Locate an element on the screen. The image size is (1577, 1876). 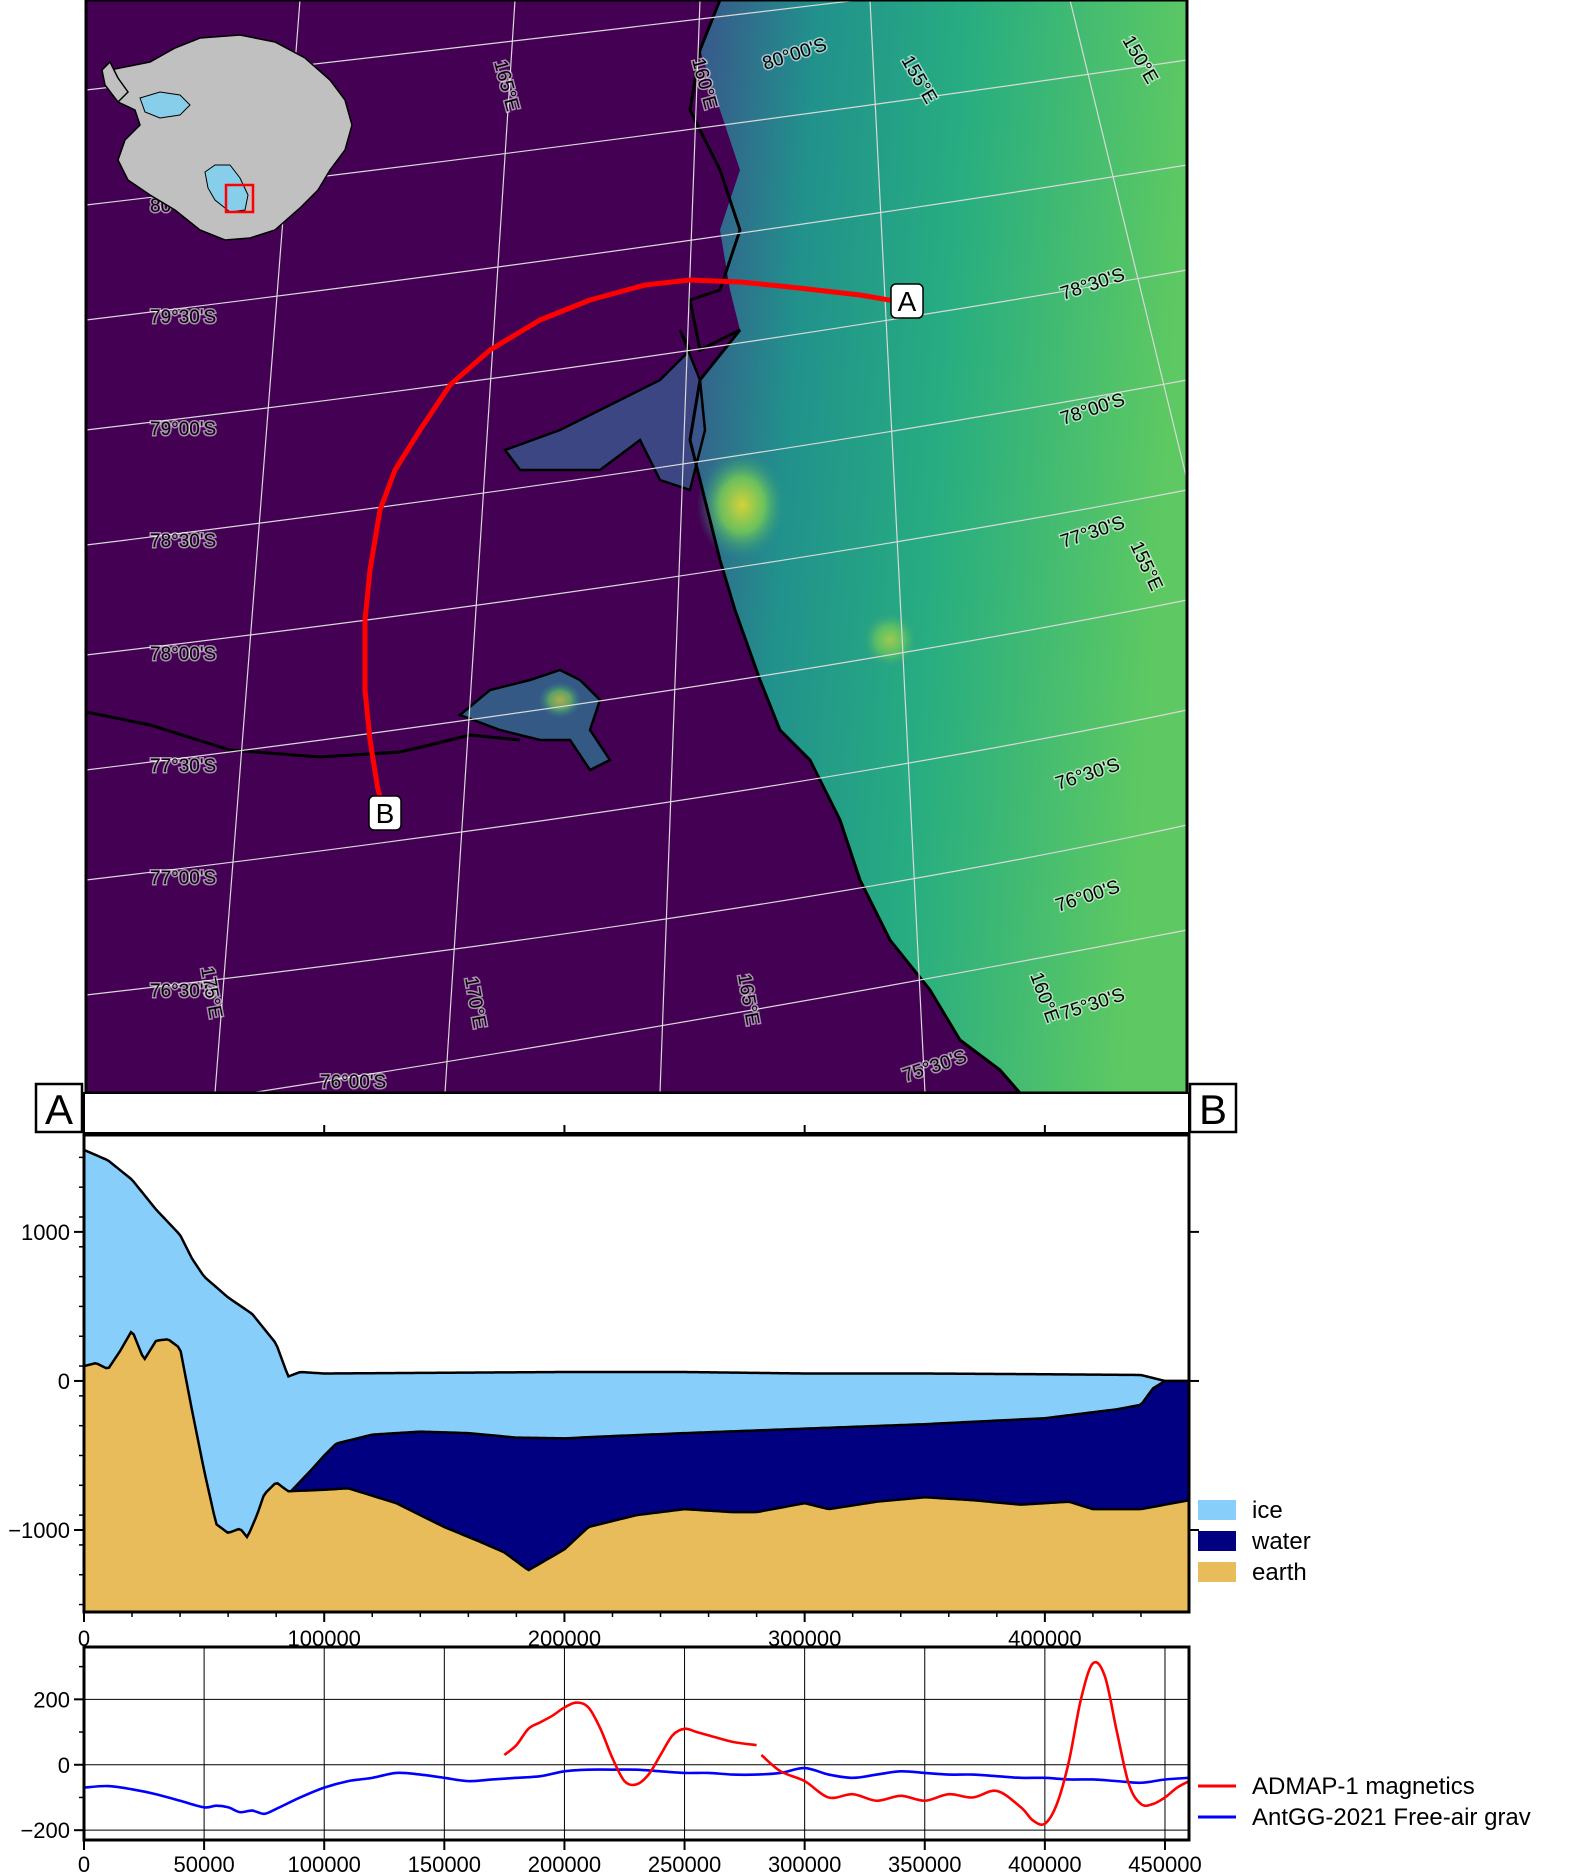
x-tick-label: 450000 is located at coordinates (1164, 1864).